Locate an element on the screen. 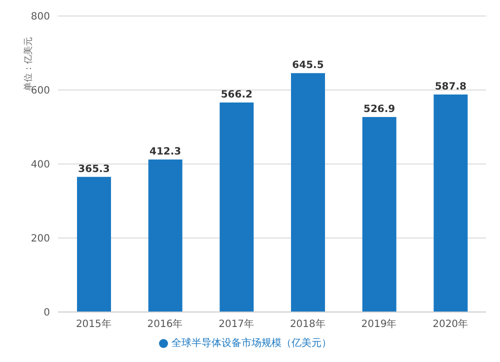  data-label: 412.3 is located at coordinates (166, 152).